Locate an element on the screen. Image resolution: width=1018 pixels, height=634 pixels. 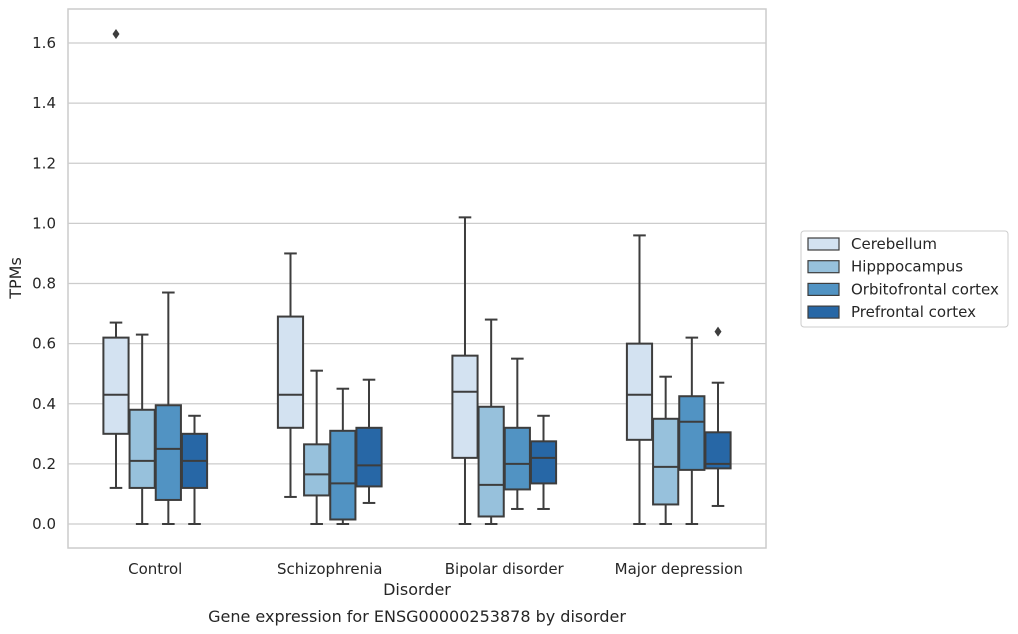
y-tick-labels: 0.0 0.2 0.4 0.6 0.8 1.0 1.2 1.4 1.6 is located at coordinates (44, 283).